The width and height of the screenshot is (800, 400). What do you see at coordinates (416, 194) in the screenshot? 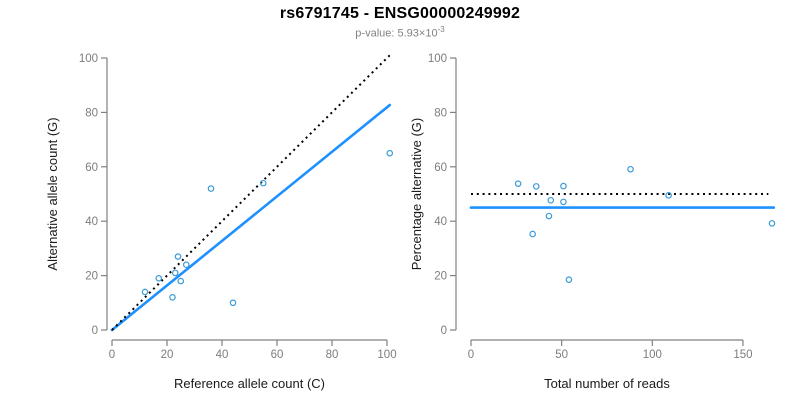
I see `y-axis-title: Percentage alternative (G)` at bounding box center [416, 194].